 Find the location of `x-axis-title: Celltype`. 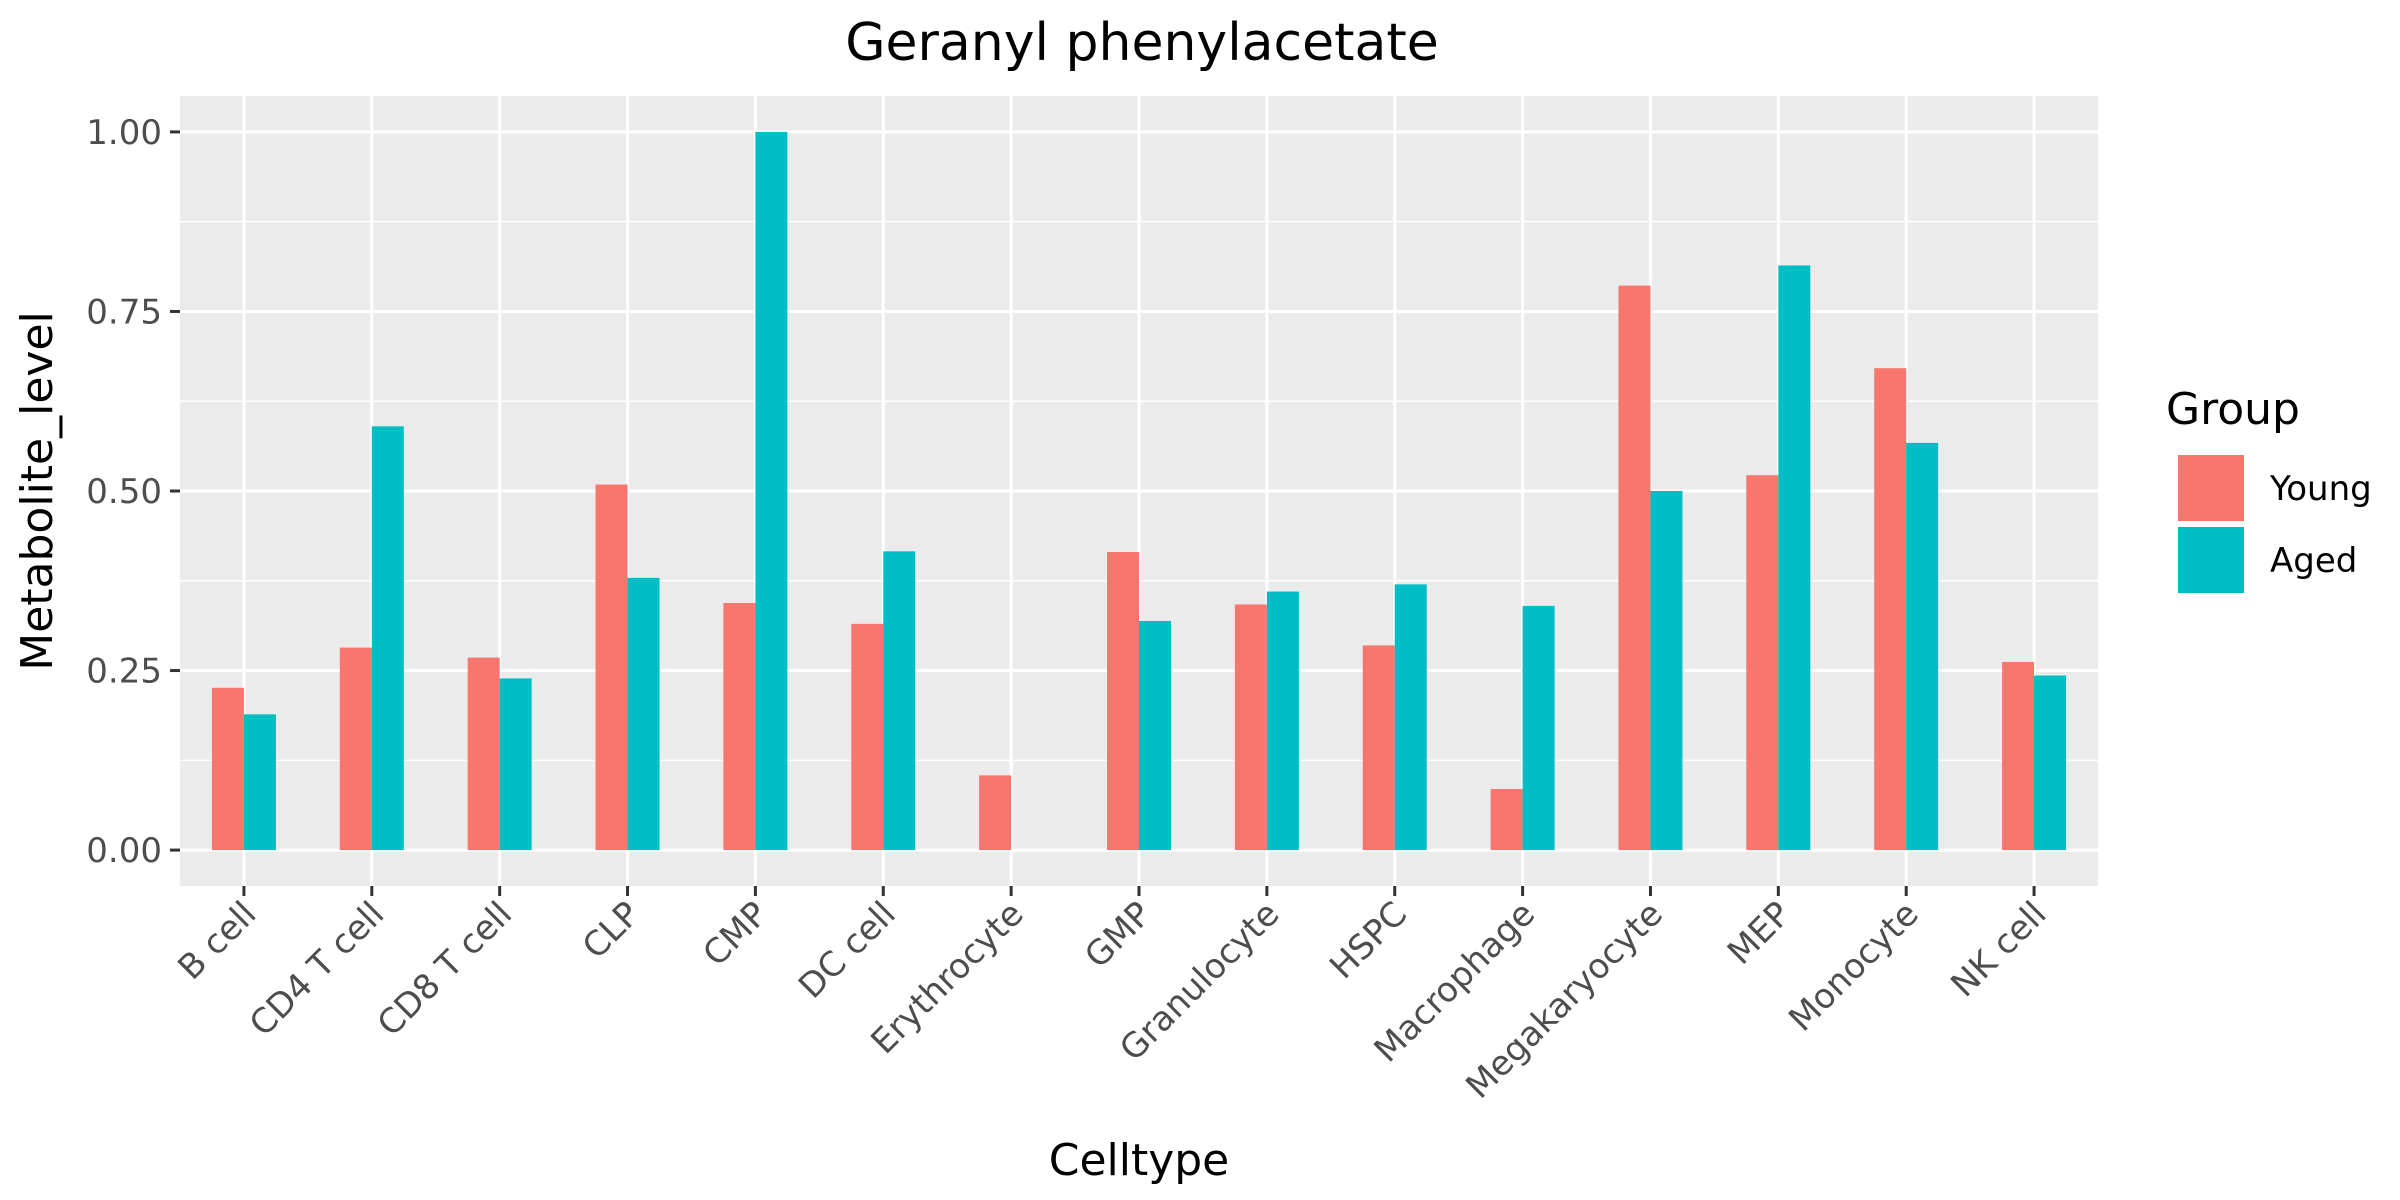

x-axis-title: Celltype is located at coordinates (1139, 1160).